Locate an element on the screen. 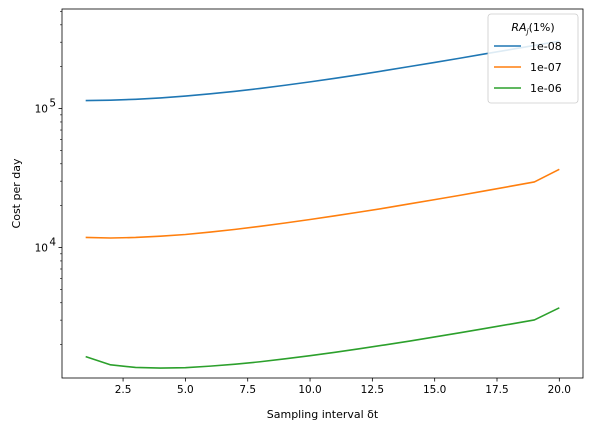 The image size is (592, 433). y-tick-exponent: 5 is located at coordinates (52, 104).